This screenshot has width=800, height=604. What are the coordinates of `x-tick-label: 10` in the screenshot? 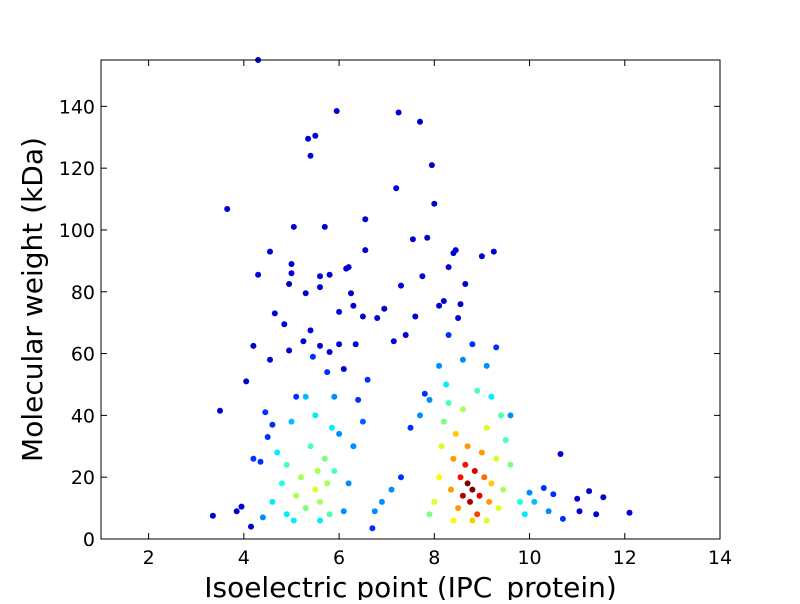 It's located at (529, 558).